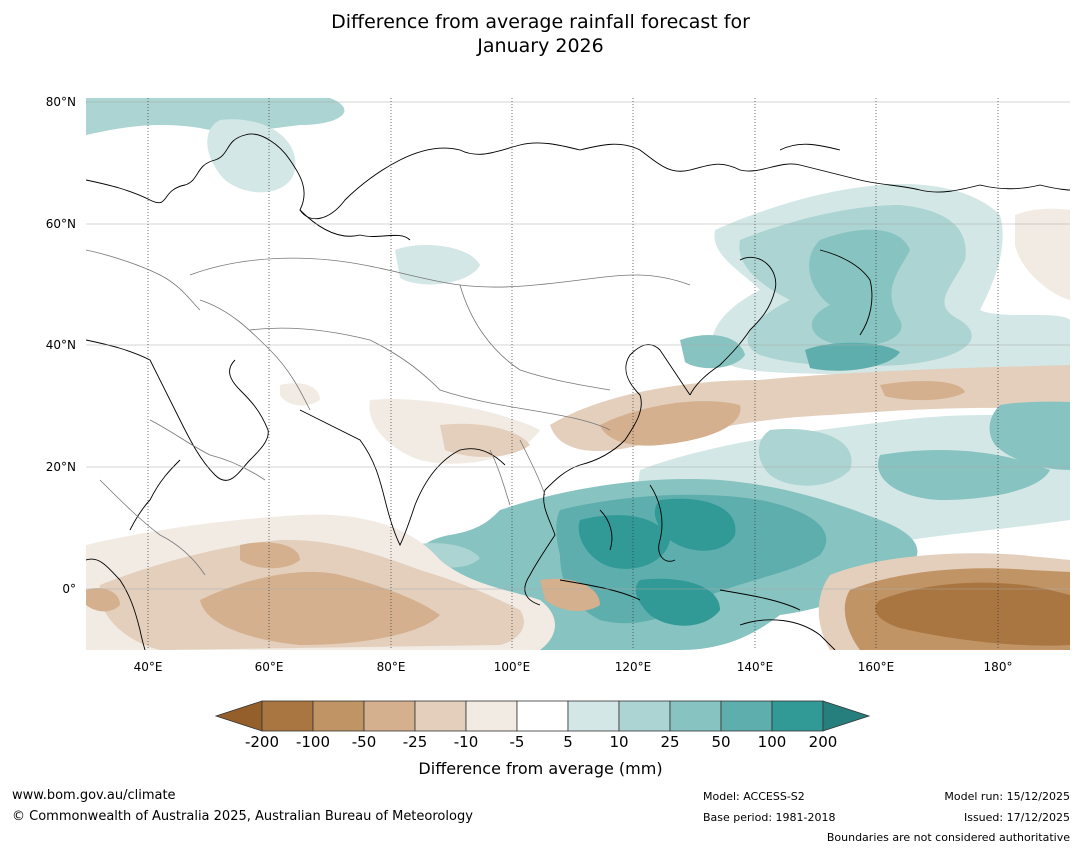 The height and width of the screenshot is (850, 1081). Describe the element at coordinates (619, 742) in the screenshot. I see `colorbar-tick-label: 10` at that location.